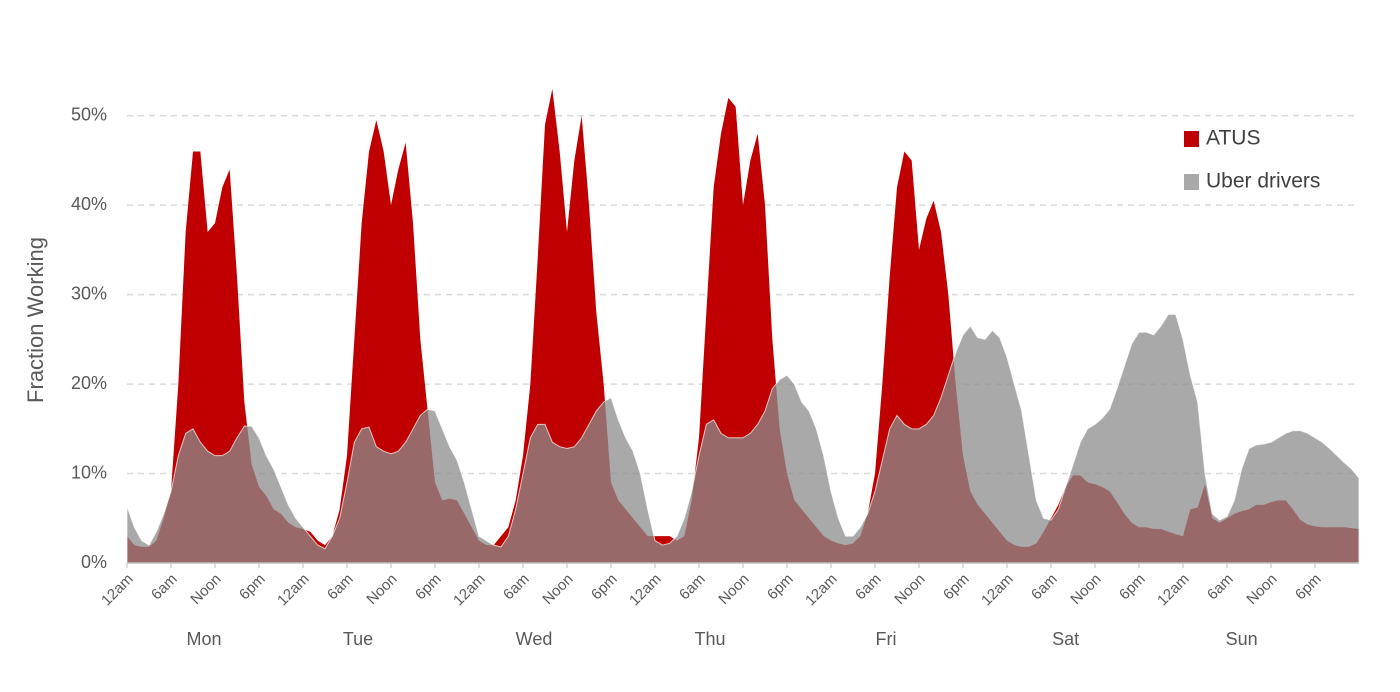  I want to click on y-tick-label: 10%, so click(89, 472).